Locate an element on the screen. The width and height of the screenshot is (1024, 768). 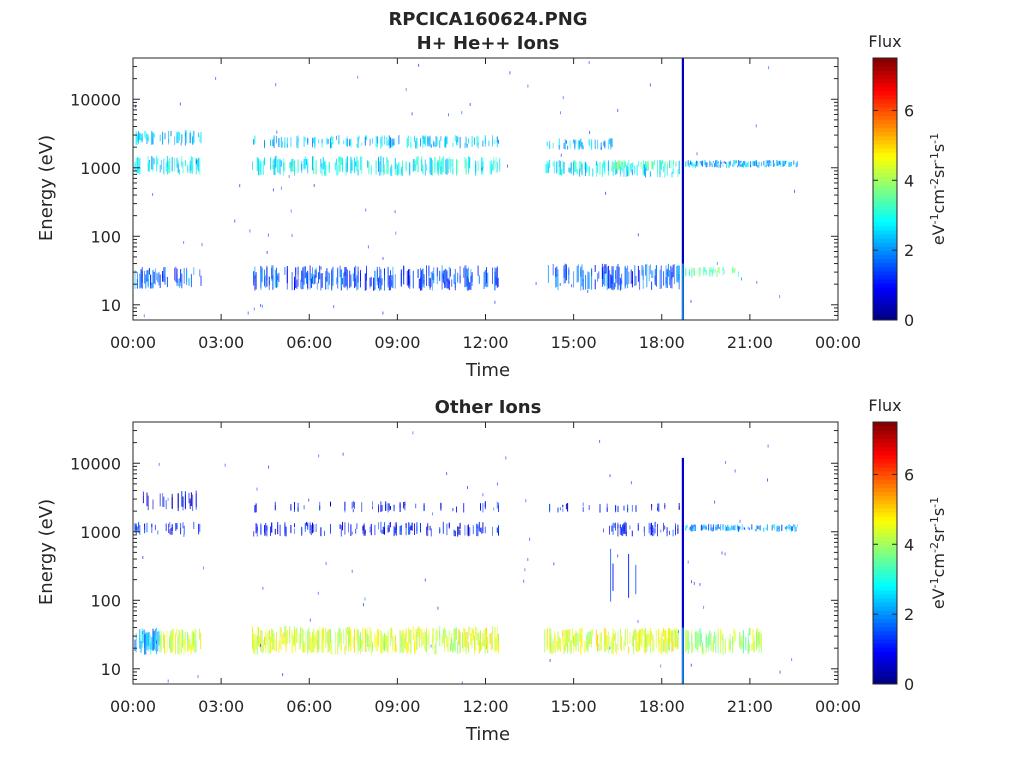
x-tick-label: 18:00 is located at coordinates (662, 706).